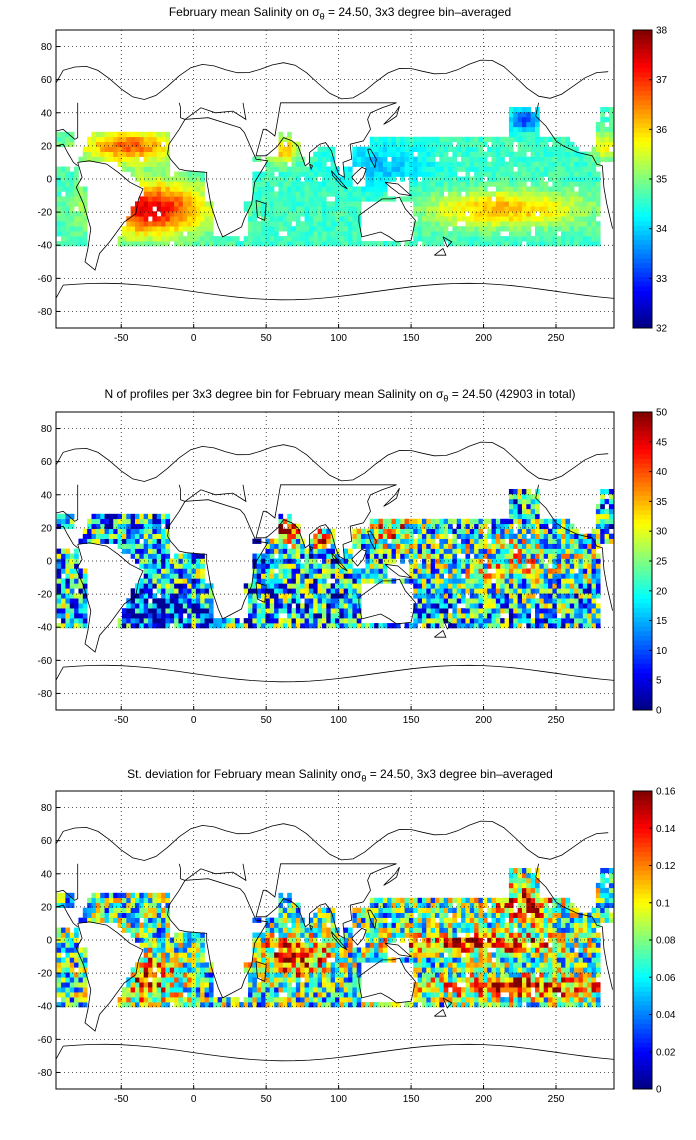 The image size is (696, 1140). Describe the element at coordinates (642, 209) in the screenshot. I see `colorbar-segment` at that location.